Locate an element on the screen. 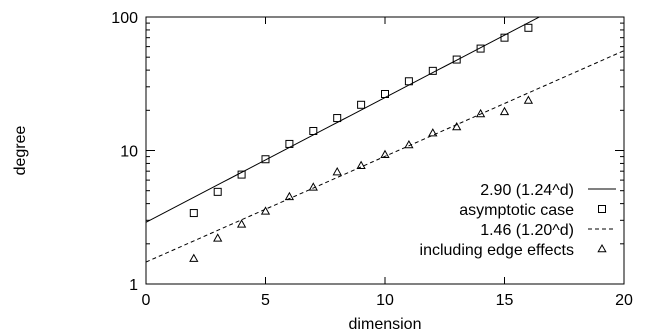 The height and width of the screenshot is (333, 650). x-tick-label: 5 is located at coordinates (265, 300).